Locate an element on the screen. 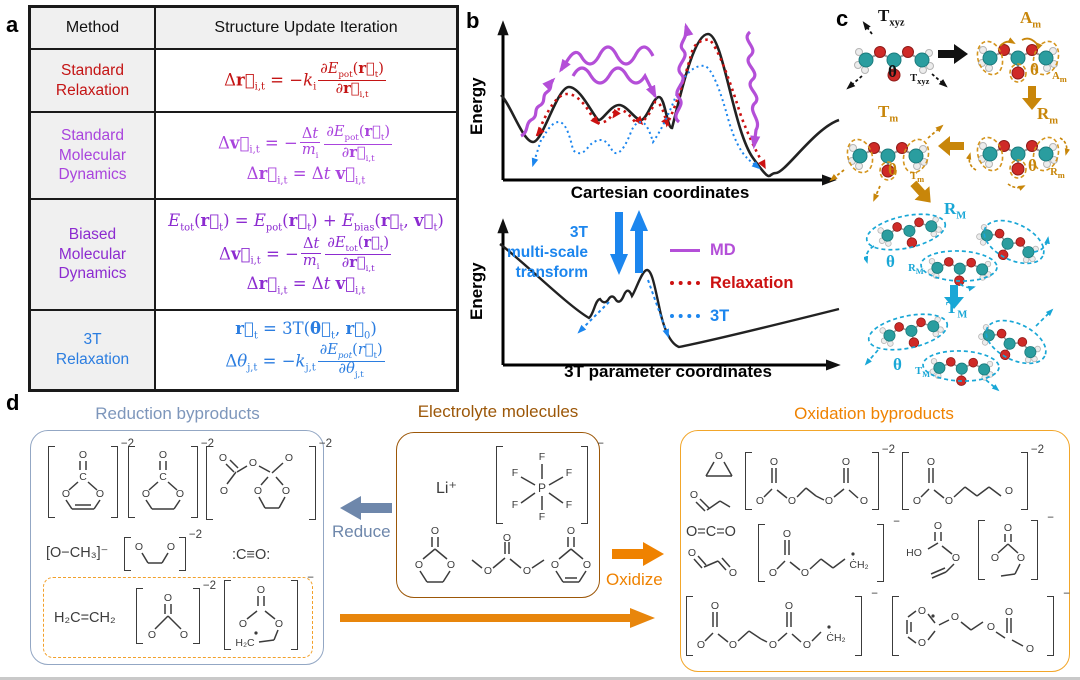  panel-letter-a: a is located at coordinates (12, 24).